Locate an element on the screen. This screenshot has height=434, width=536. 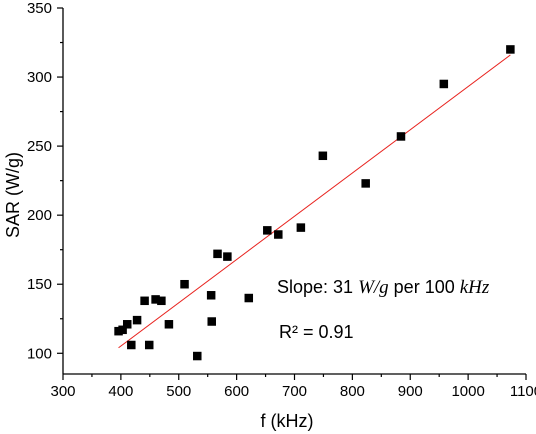
y-tick-label: 100 is located at coordinates (39, 353).